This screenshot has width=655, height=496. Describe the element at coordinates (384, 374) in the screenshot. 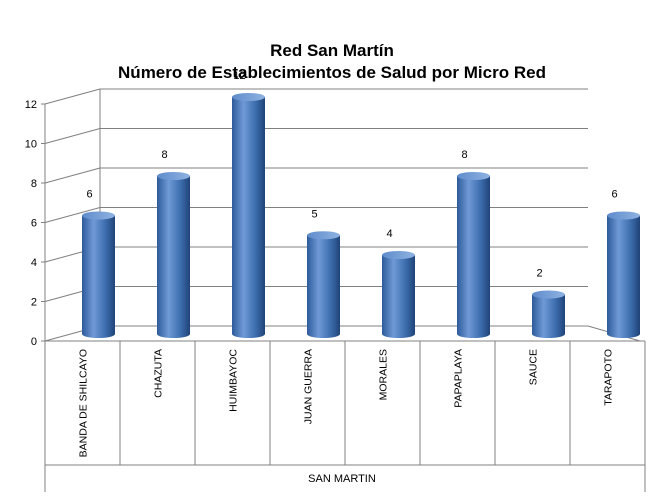

I see `category-label: MORALES` at that location.